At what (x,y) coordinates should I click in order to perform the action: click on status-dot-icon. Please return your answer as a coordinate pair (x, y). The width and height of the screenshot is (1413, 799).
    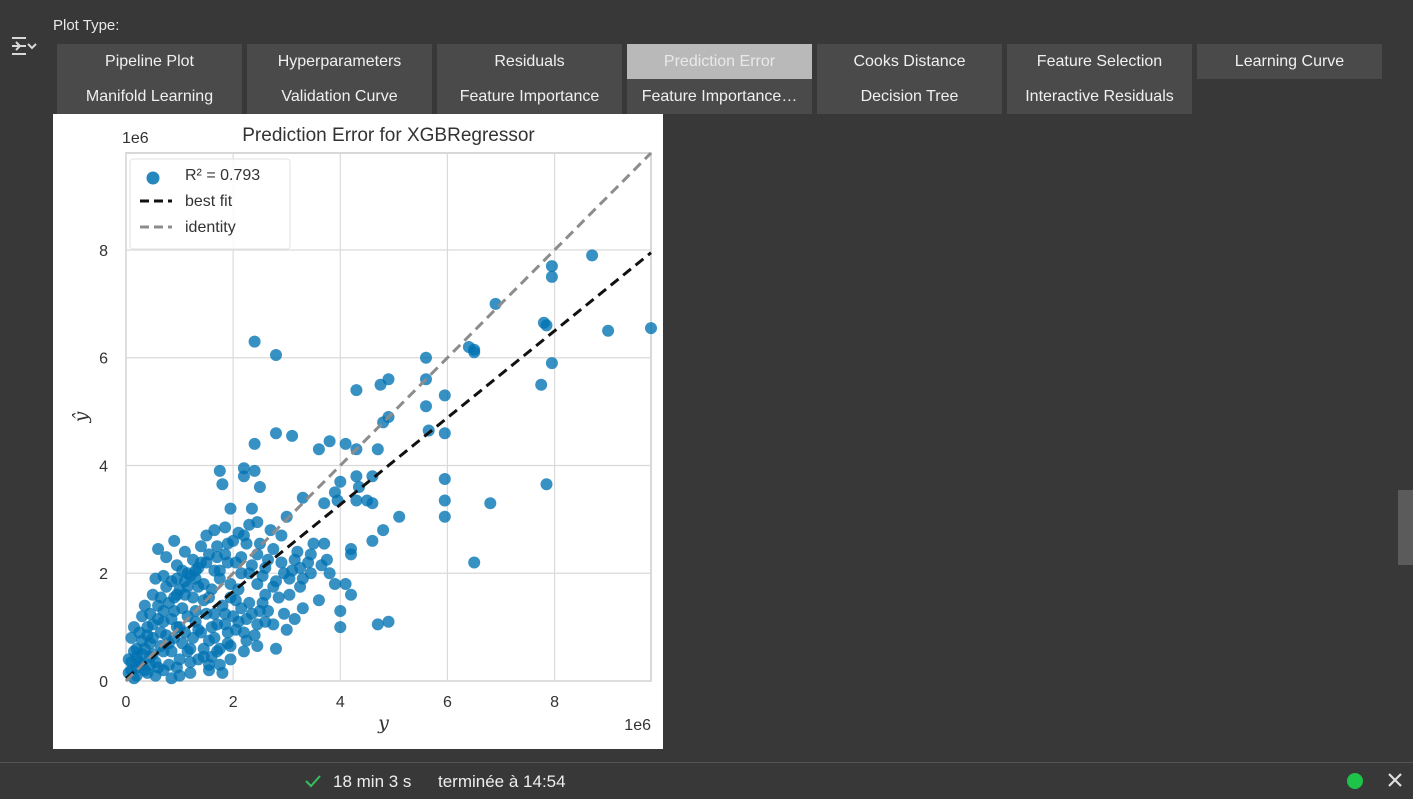
    Looking at the image, I should click on (1355, 781).